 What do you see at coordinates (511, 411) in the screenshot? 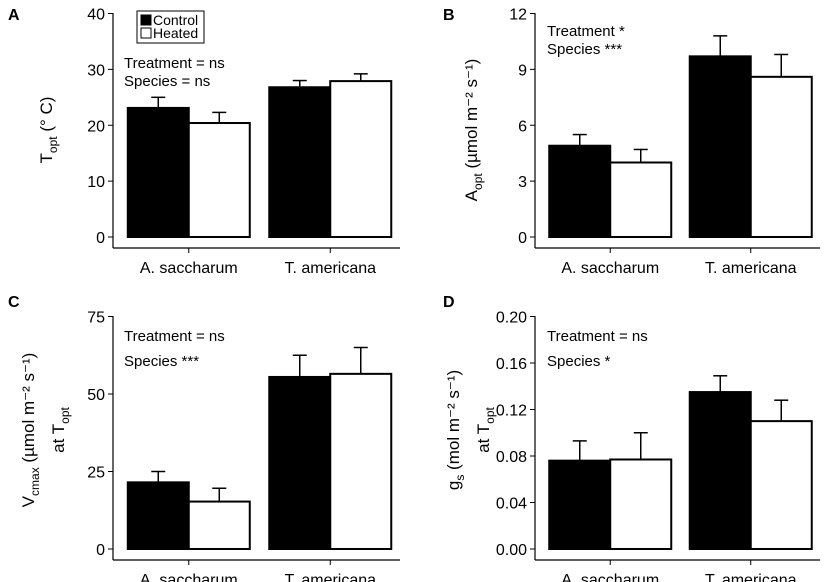
I see `y-tick-label: 0.12` at bounding box center [511, 411].